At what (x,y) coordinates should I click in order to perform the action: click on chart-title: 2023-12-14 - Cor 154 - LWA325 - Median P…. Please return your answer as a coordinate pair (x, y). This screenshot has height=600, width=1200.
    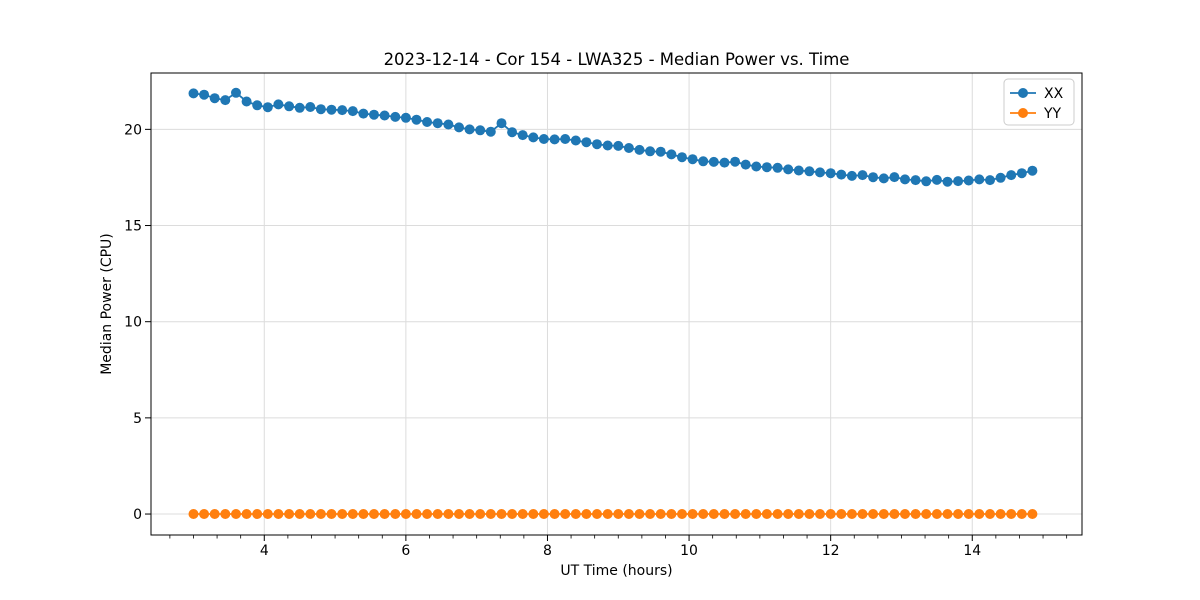
    Looking at the image, I should click on (616, 59).